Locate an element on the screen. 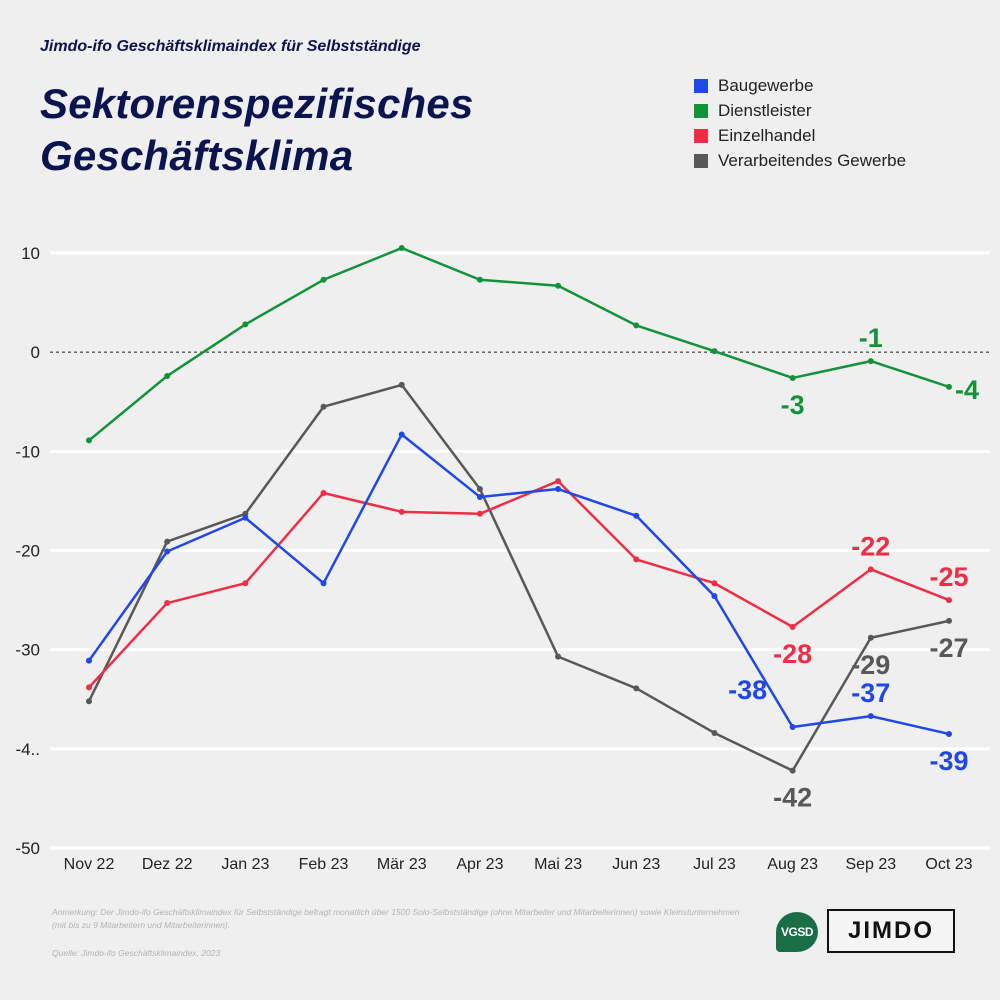 The width and height of the screenshot is (1000, 1000). data-label: -39 is located at coordinates (948, 761).